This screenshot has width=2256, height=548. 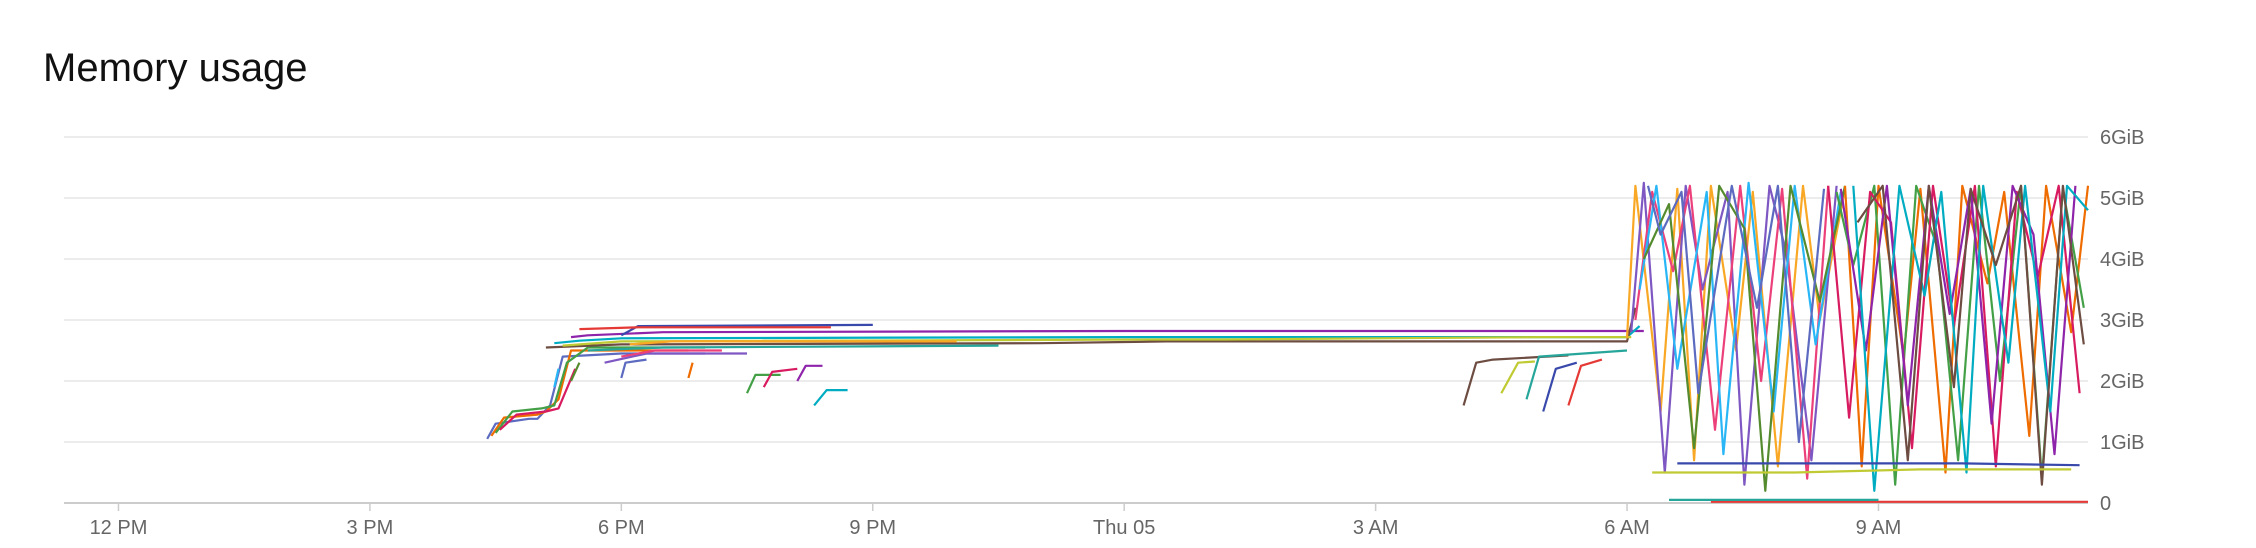 I want to click on y-tick-label: 3GiB, so click(x=2122, y=321).